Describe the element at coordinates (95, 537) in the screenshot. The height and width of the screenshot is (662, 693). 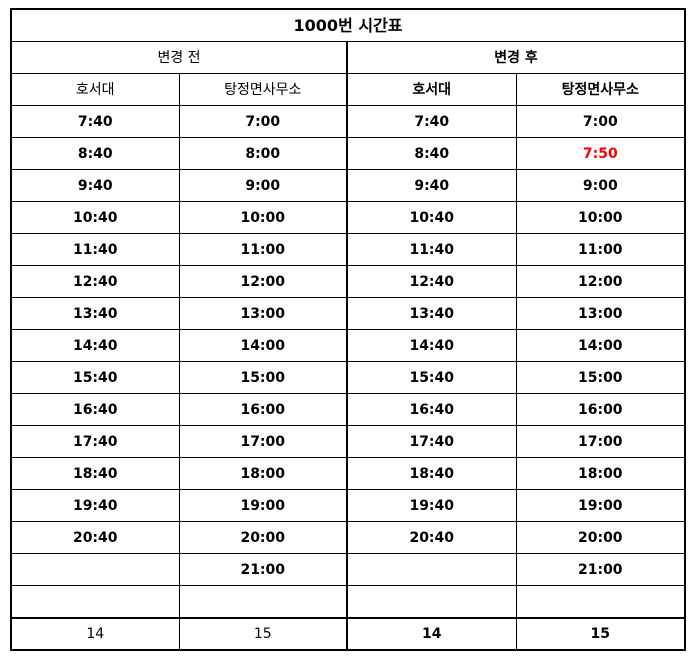
I see `before-hoseo-time: 20:40` at that location.